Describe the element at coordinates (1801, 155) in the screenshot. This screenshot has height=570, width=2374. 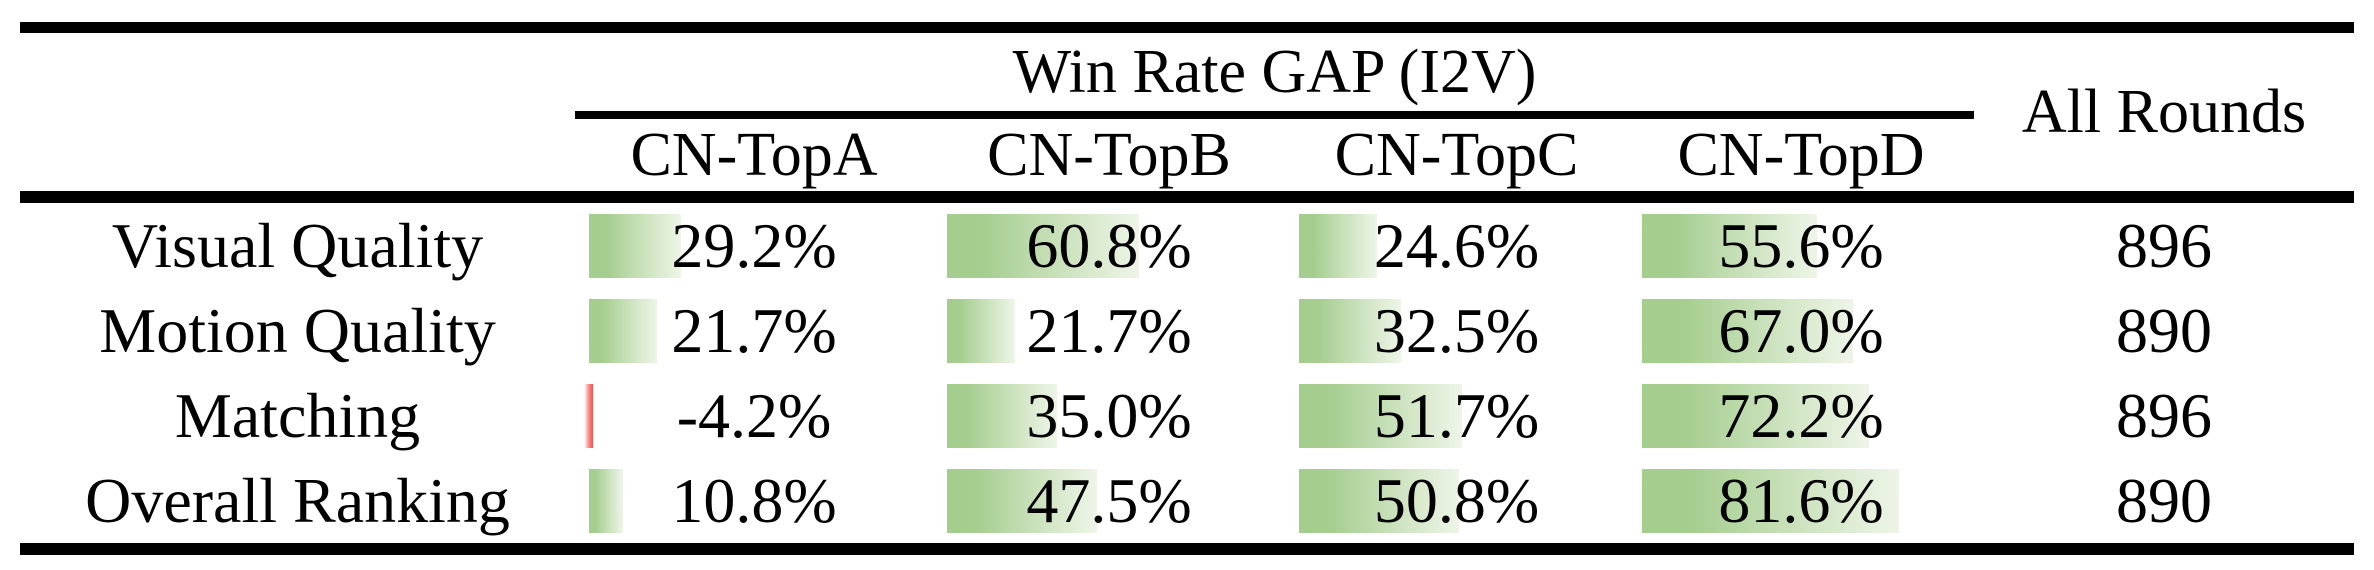
I see `column-header-cn-topd: CN-TopD` at that location.